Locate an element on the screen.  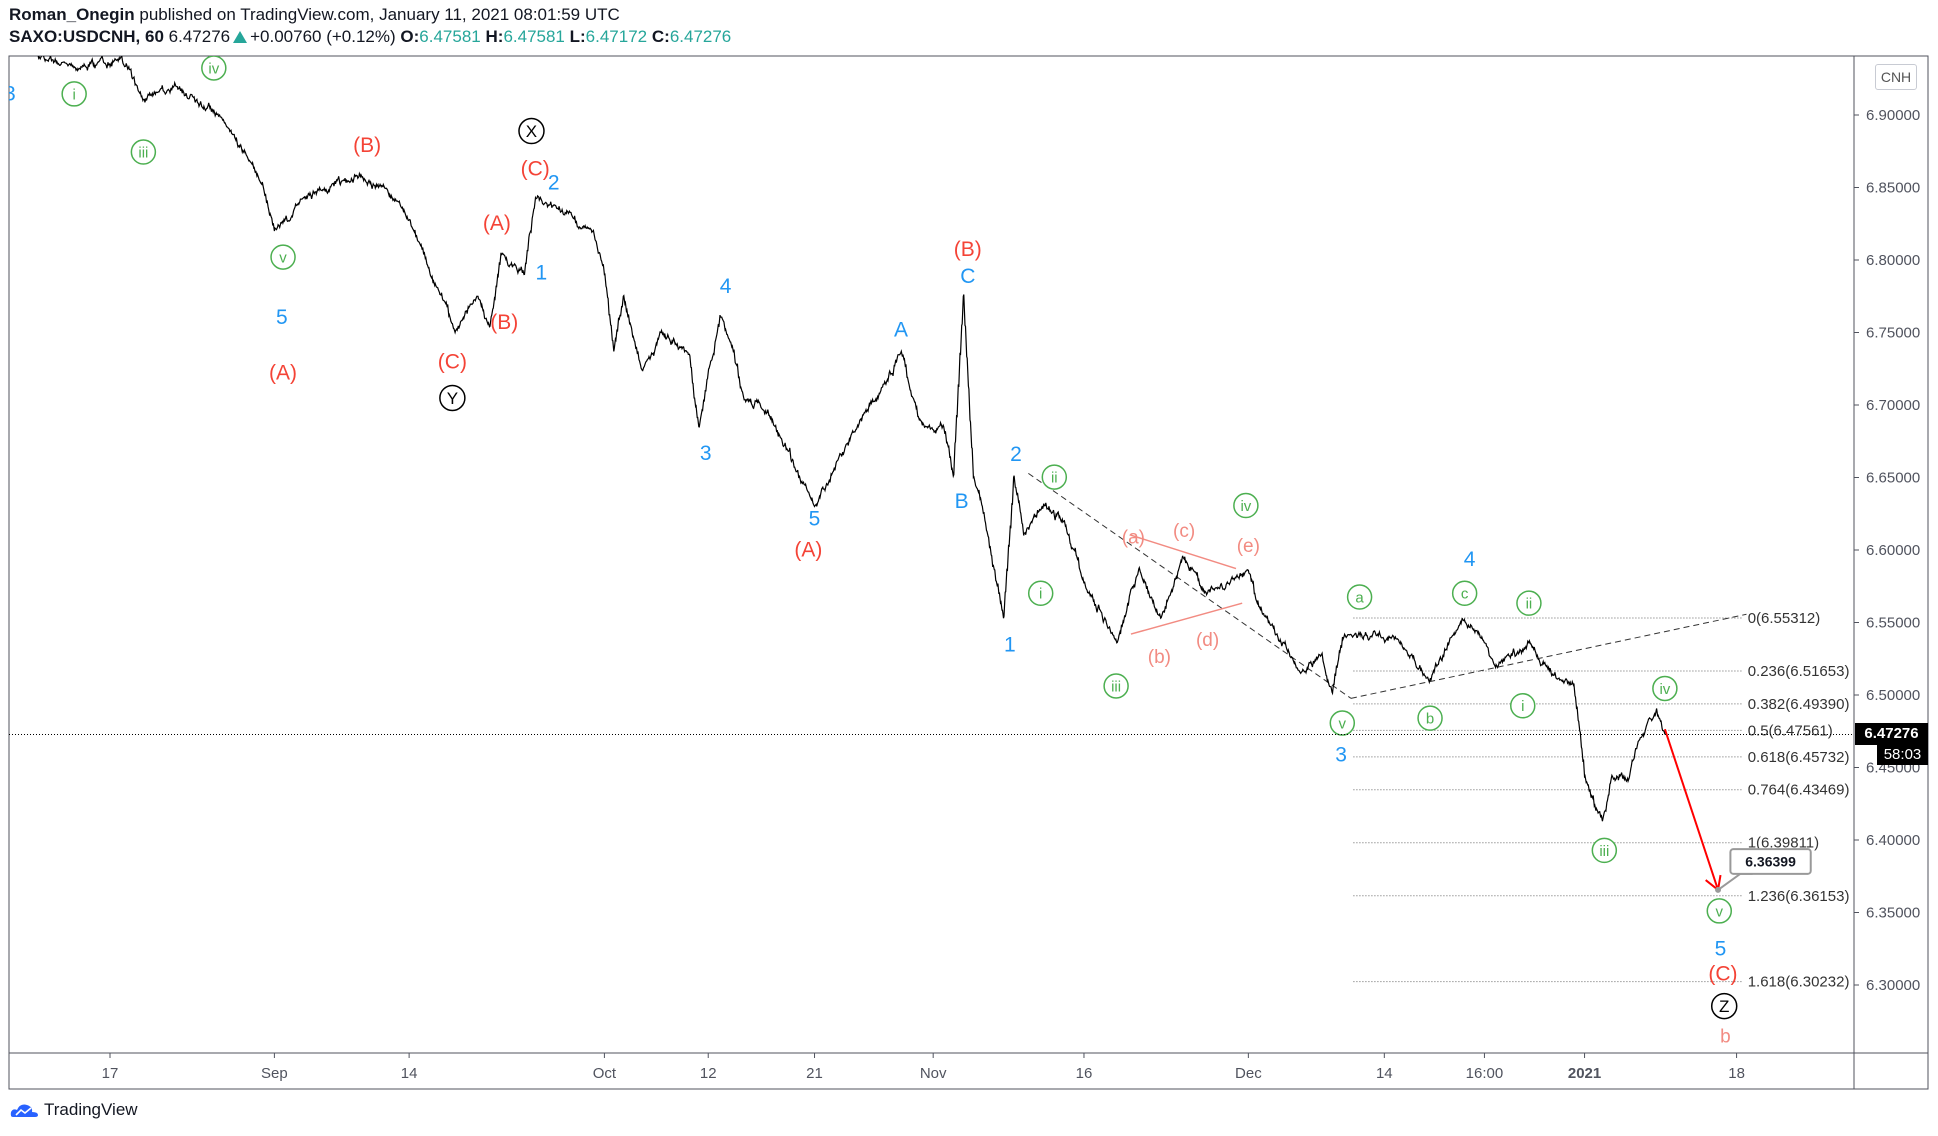
price-tick-label: 6.35000 is located at coordinates (1893, 913).